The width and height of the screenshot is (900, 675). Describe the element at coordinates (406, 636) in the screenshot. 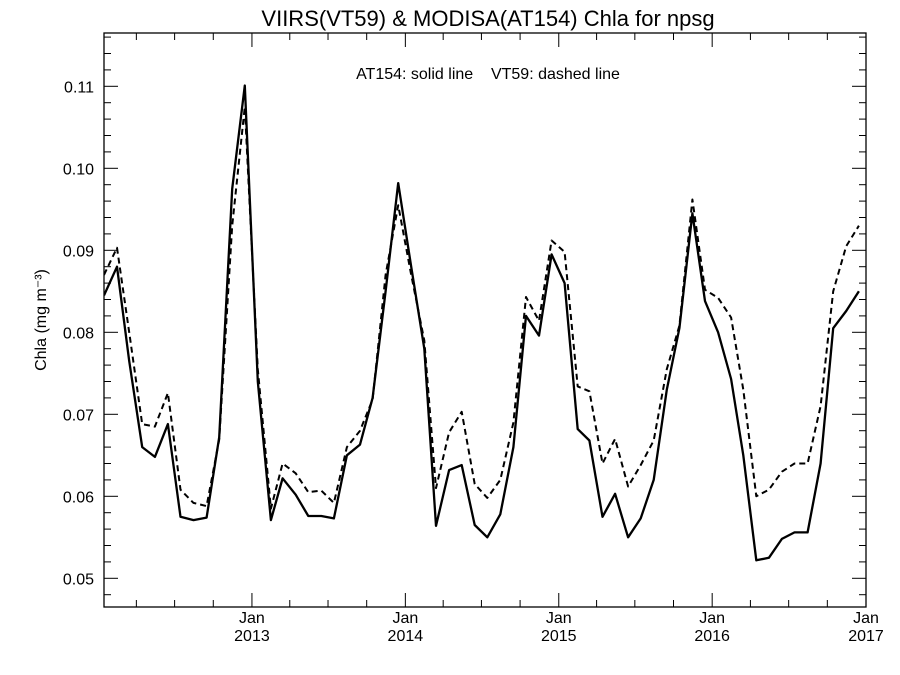

I see `x-tick-label-year: 2014` at that location.